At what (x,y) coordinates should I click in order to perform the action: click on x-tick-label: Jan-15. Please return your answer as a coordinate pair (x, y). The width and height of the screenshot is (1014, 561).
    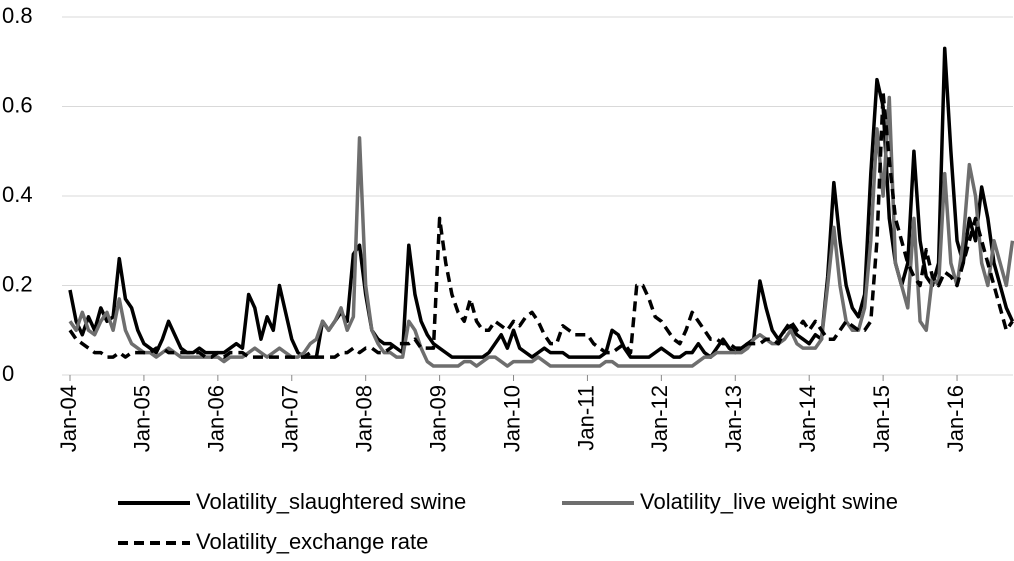
    Looking at the image, I should click on (881, 418).